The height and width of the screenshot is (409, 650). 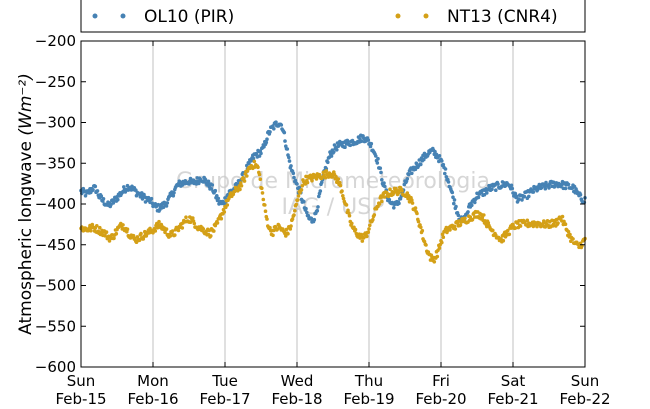 What do you see at coordinates (153, 381) in the screenshot?
I see `x-tick-label-day: Mon` at bounding box center [153, 381].